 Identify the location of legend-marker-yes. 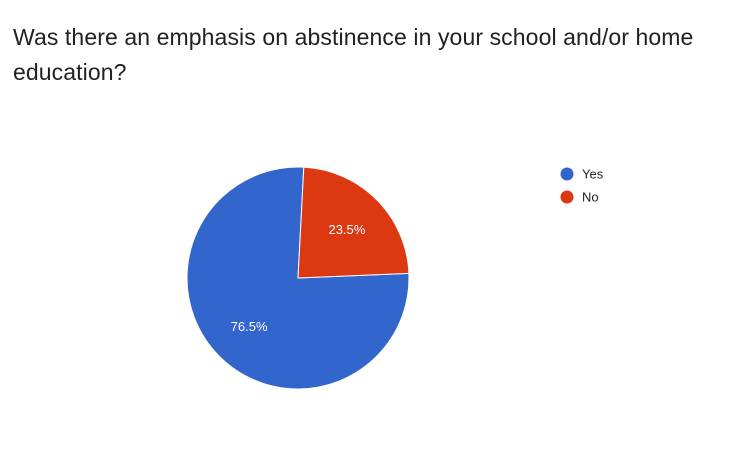
(567, 174).